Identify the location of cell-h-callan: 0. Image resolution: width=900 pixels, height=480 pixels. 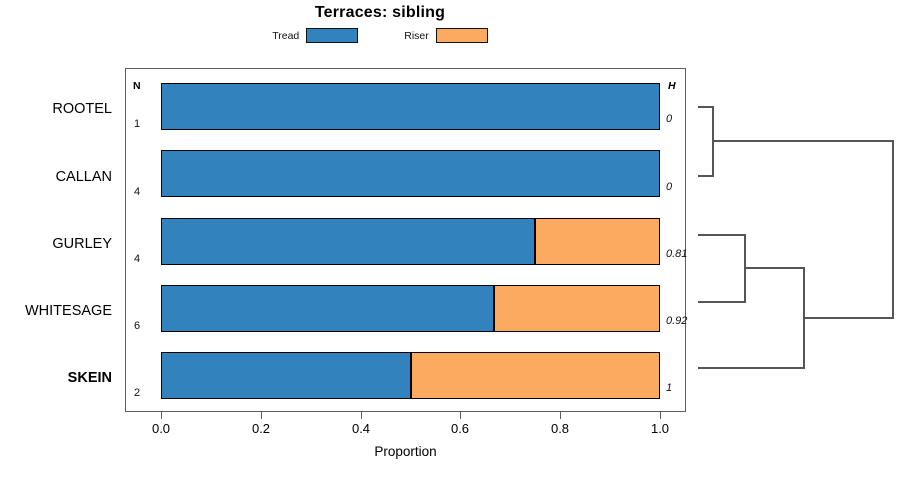
(669, 187).